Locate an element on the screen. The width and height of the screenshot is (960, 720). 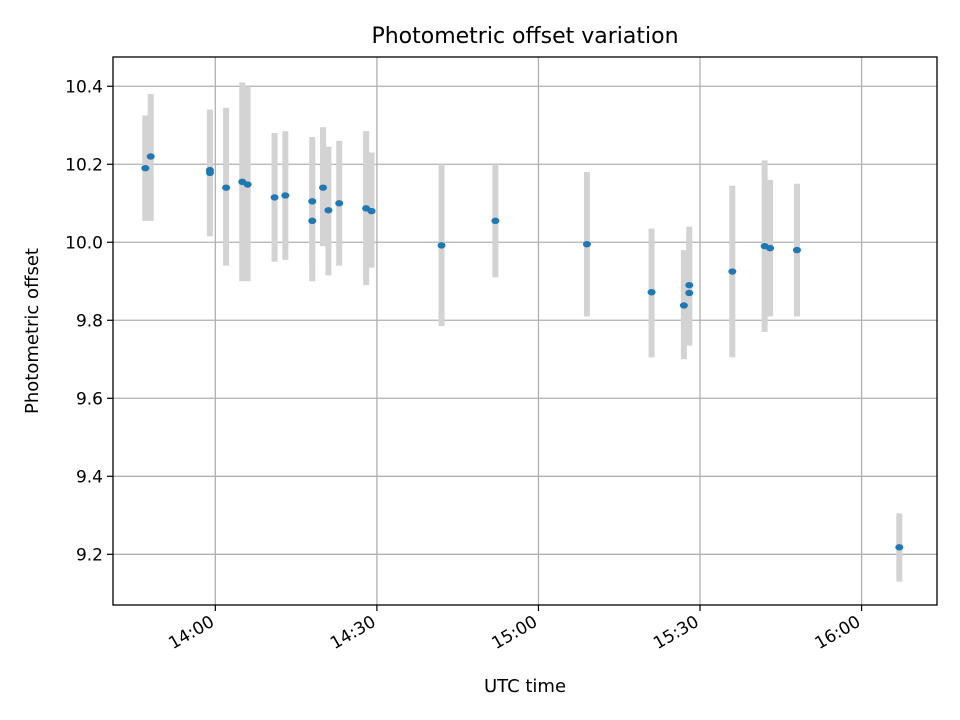
y-axis-label: Photometric offset is located at coordinates (32, 331).